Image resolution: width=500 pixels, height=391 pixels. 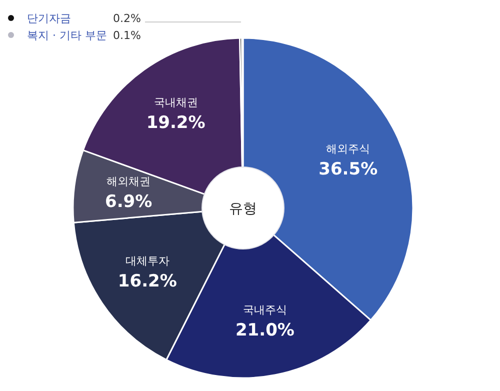 I want to click on data-label: 0.1%, so click(x=127, y=35).